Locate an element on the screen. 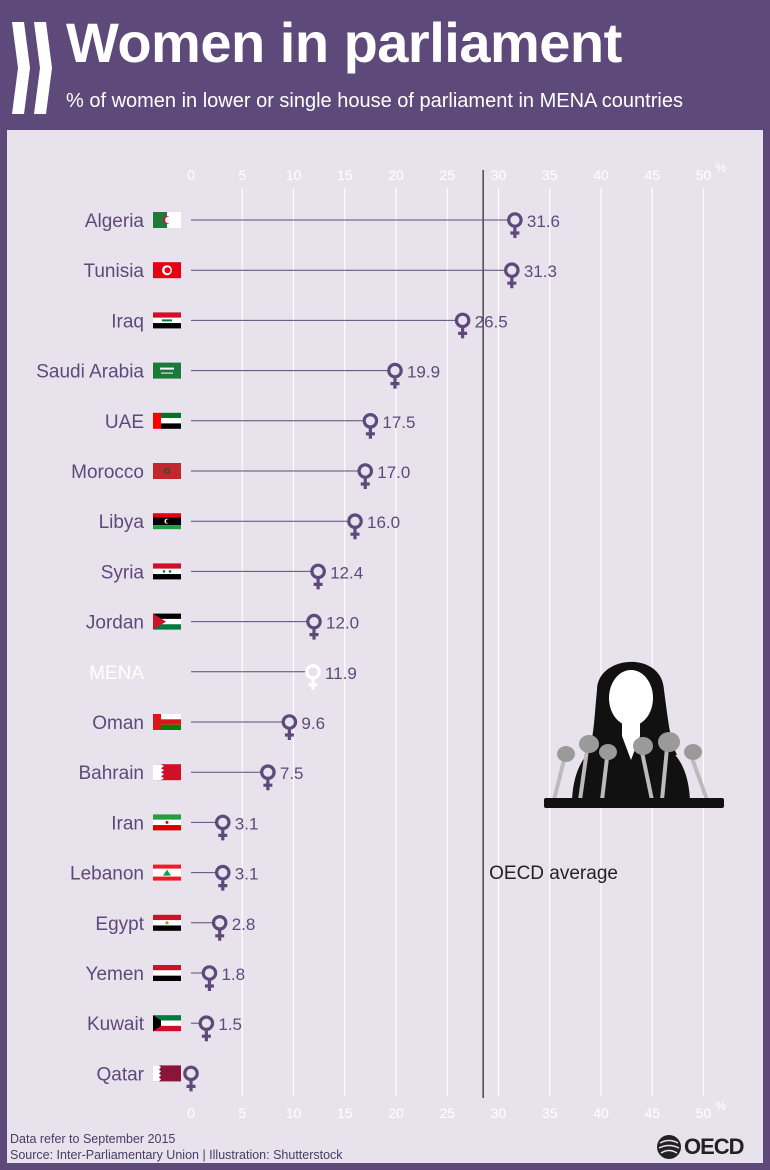  value-label: 16.0 is located at coordinates (383, 522).